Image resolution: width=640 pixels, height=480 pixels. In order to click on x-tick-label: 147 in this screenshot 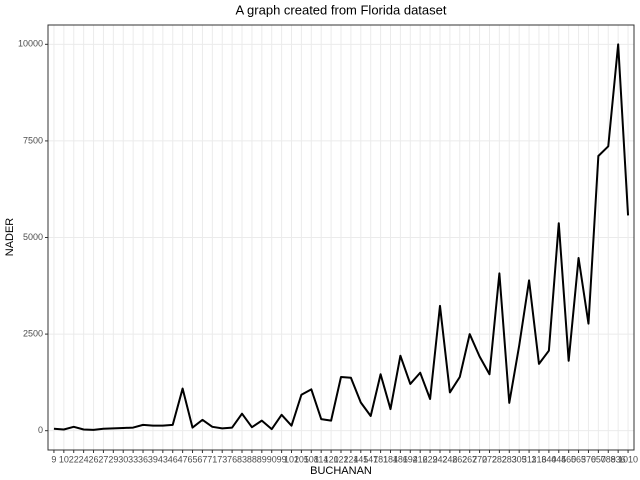, I will do `click(370, 459)`.